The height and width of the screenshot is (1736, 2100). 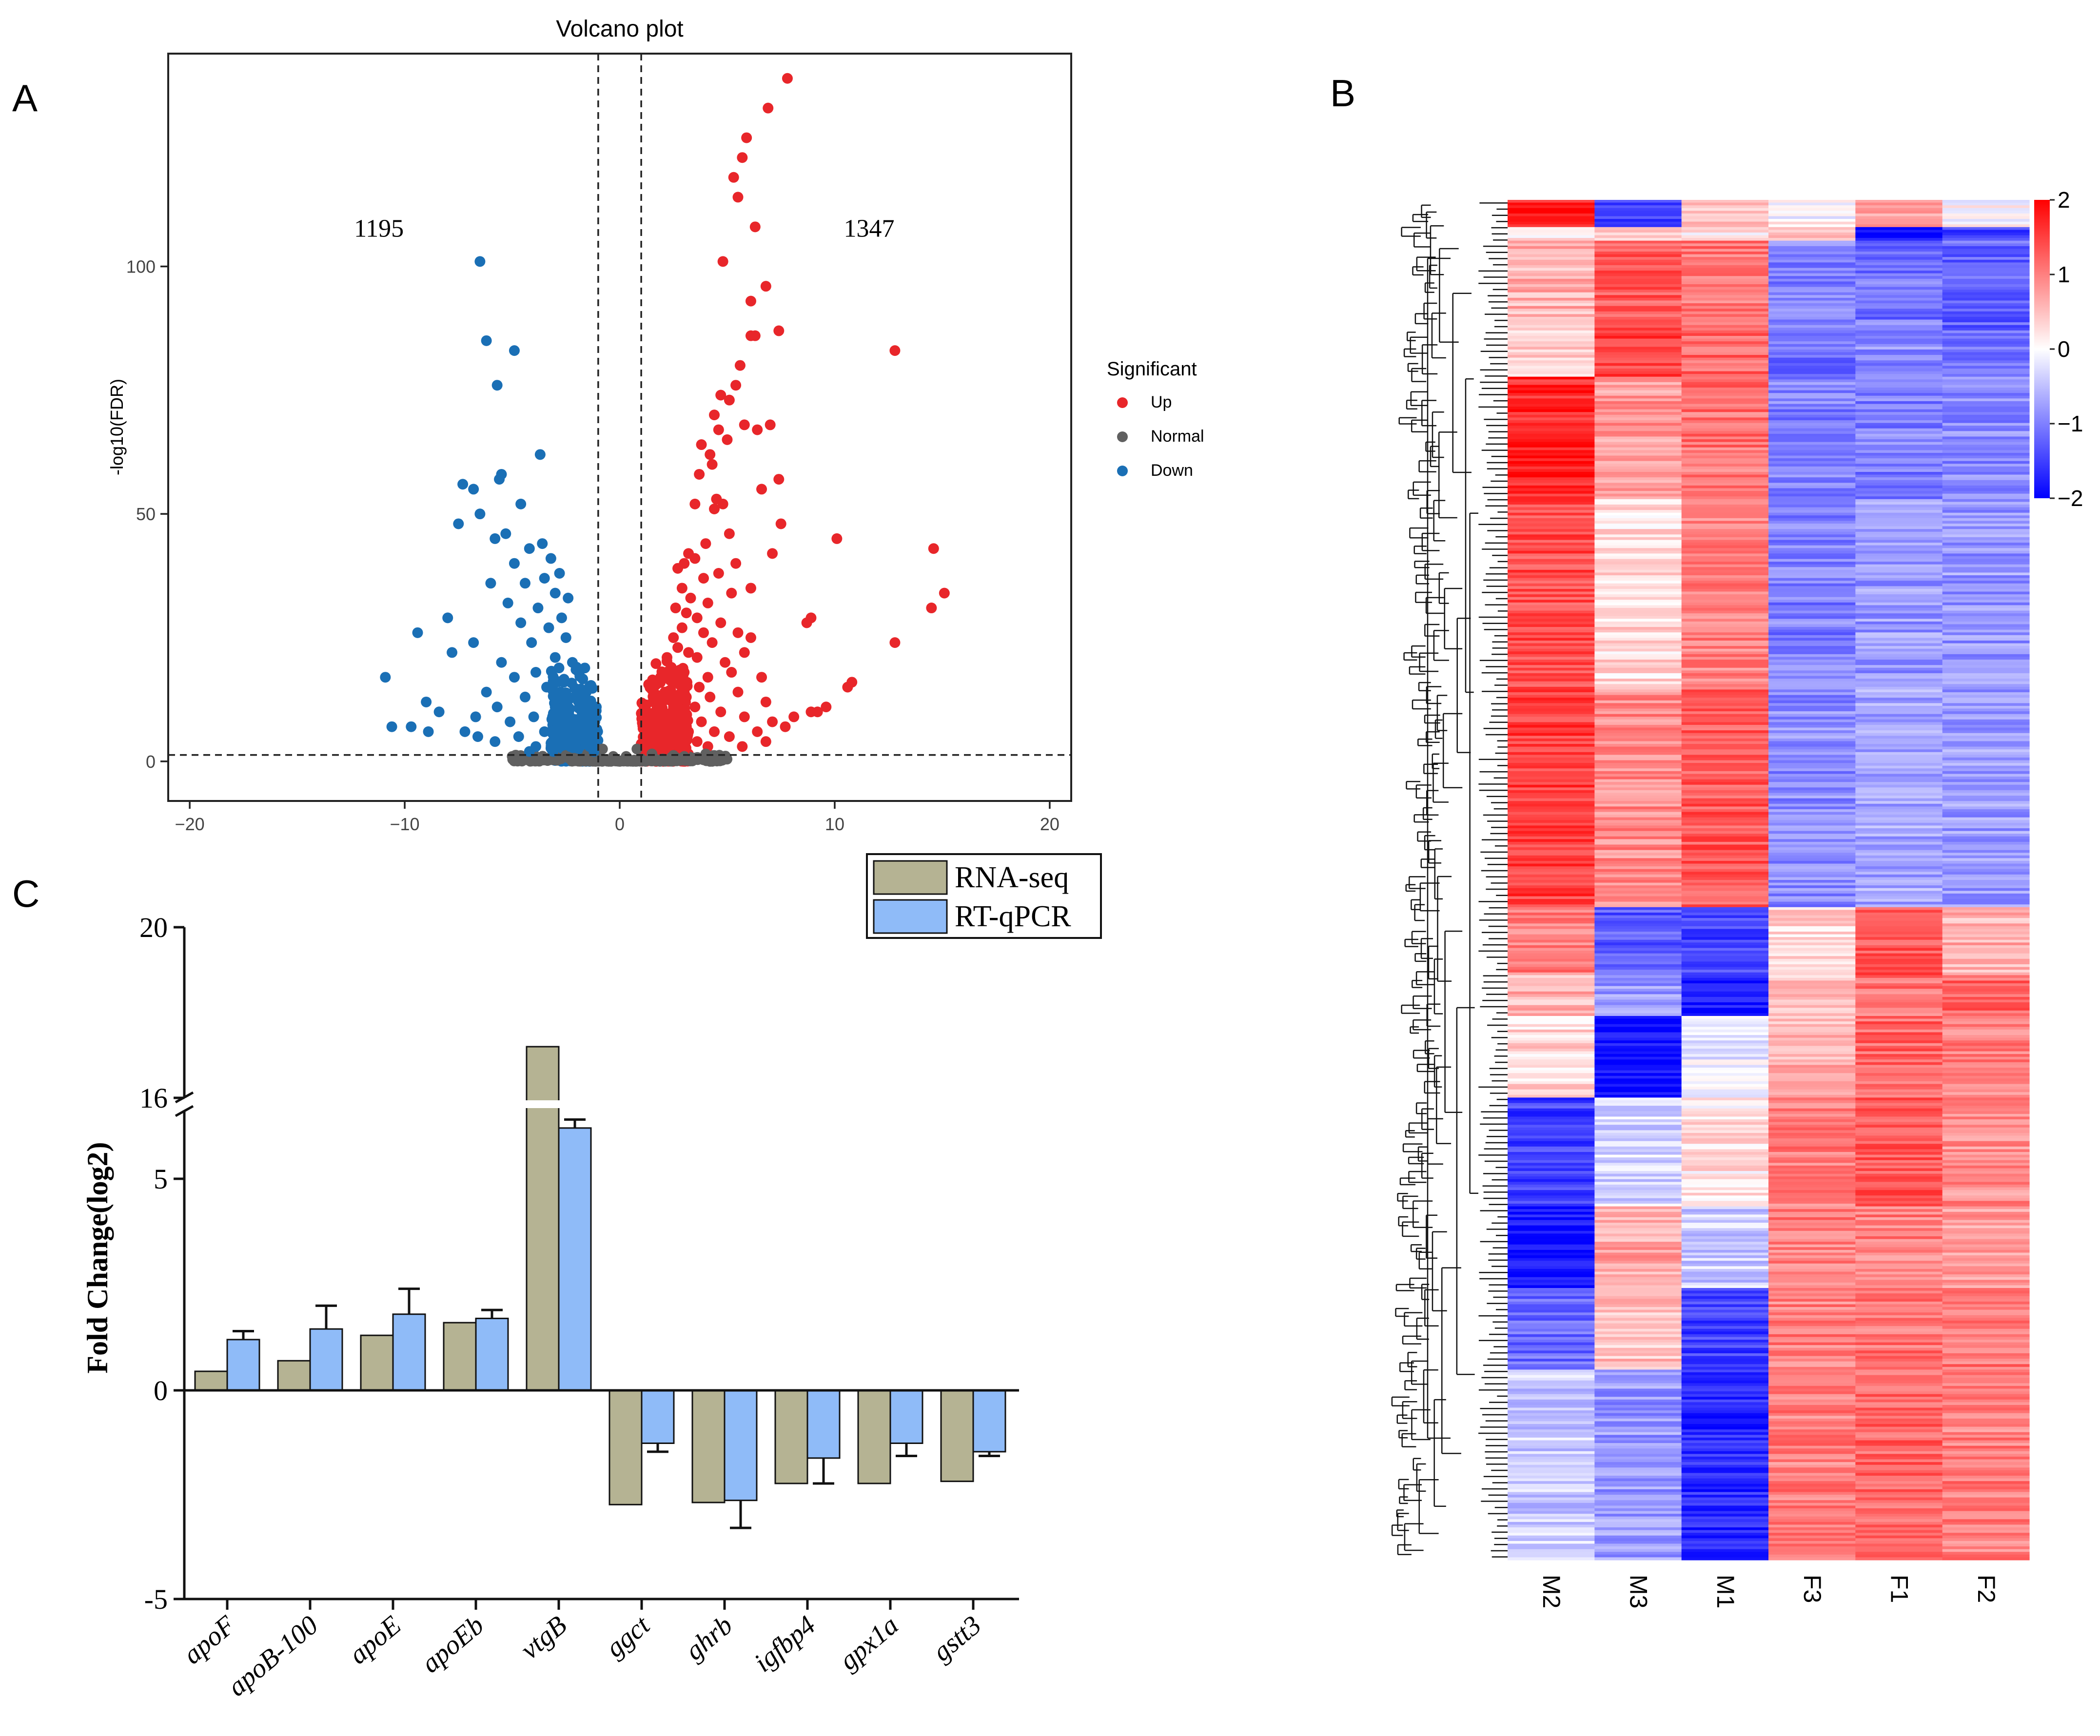 I want to click on rnaseq-bar, so click(x=294, y=1375).